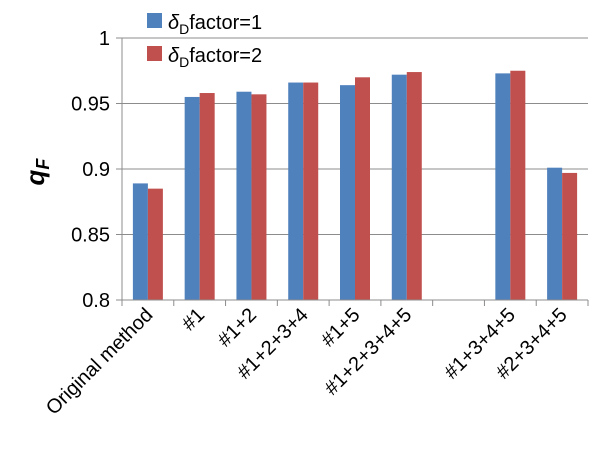  What do you see at coordinates (99, 361) in the screenshot?
I see `x-tick-label-1: Original method` at bounding box center [99, 361].